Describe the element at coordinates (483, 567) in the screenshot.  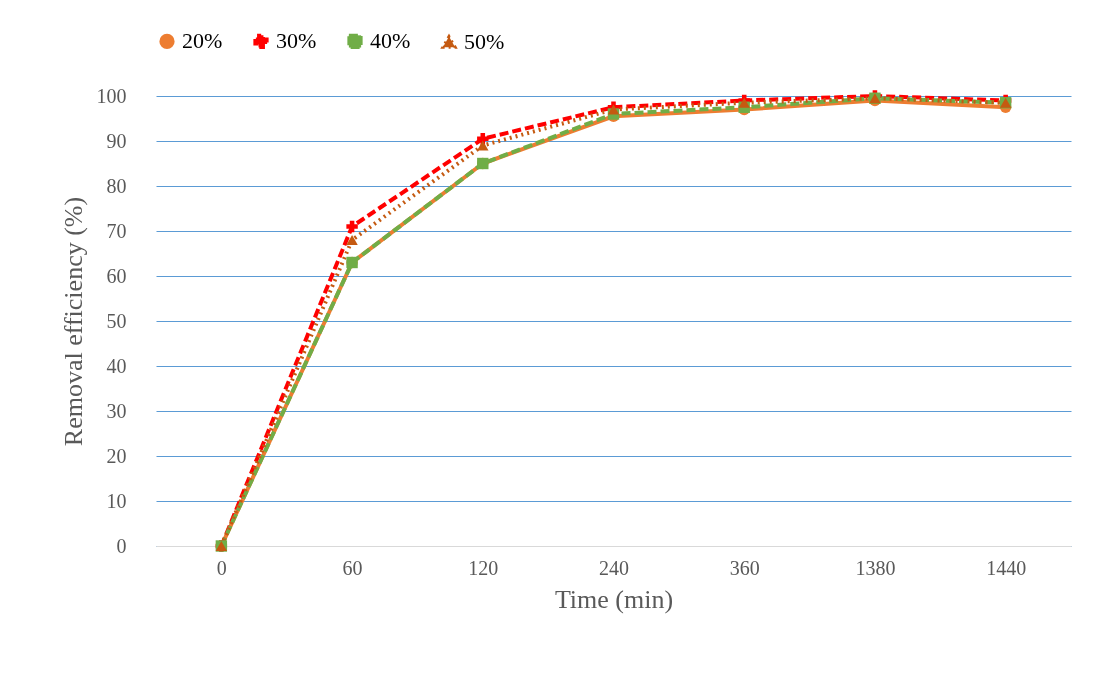
I see `x-tick-label: 120` at that location.